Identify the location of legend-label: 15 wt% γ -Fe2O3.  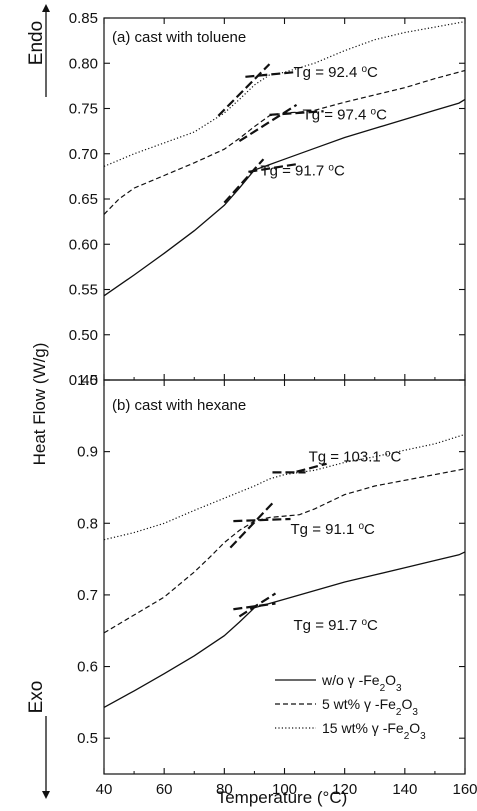
(374, 731).